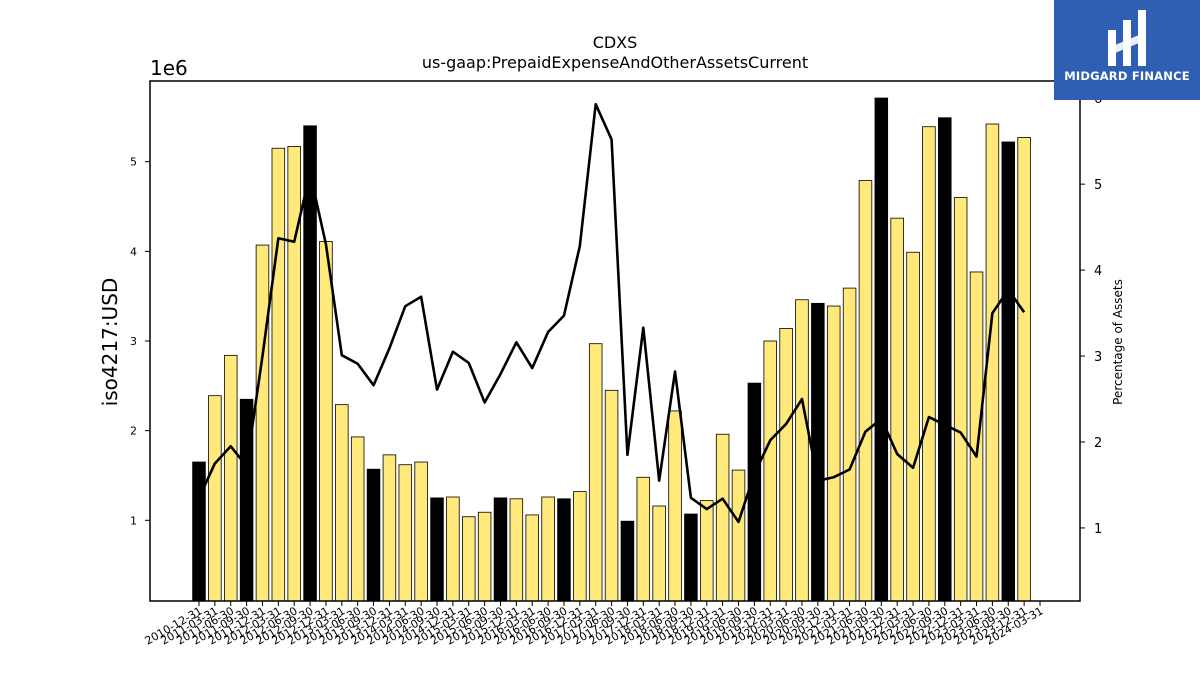 The height and width of the screenshot is (675, 1200). I want to click on chart-title: CDXS, so click(615, 42).